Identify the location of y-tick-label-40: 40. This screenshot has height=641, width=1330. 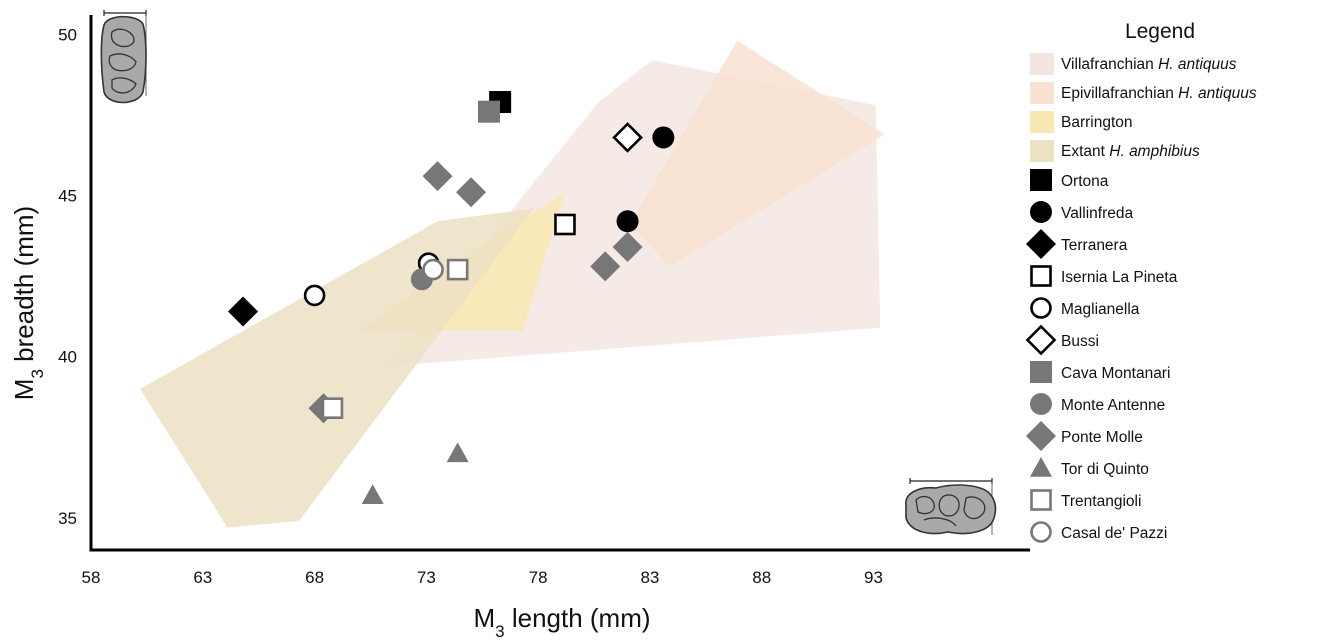
(67, 357).